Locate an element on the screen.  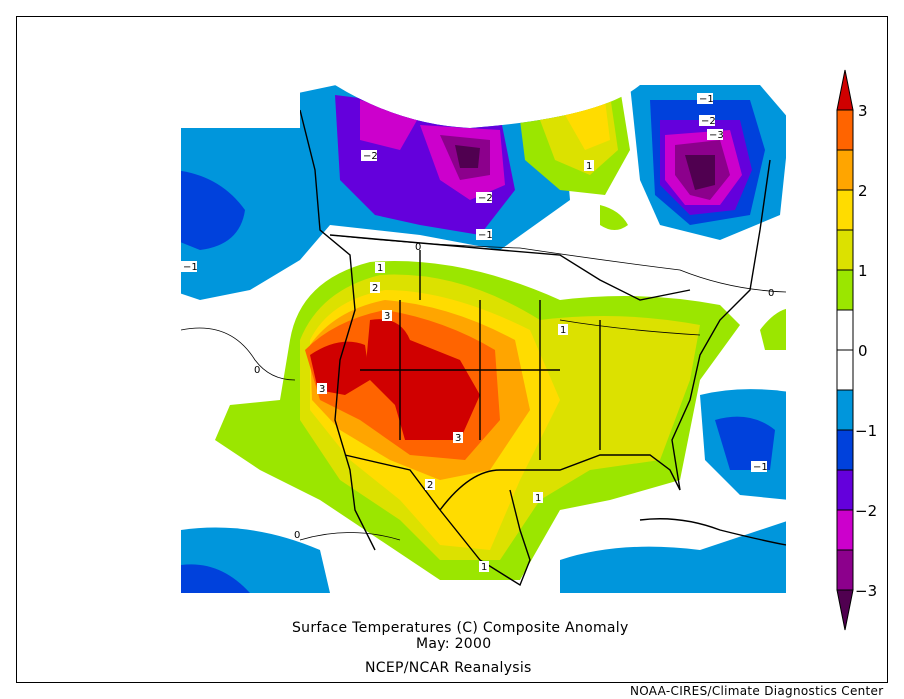
coastline-gulf is located at coordinates (560, 482).